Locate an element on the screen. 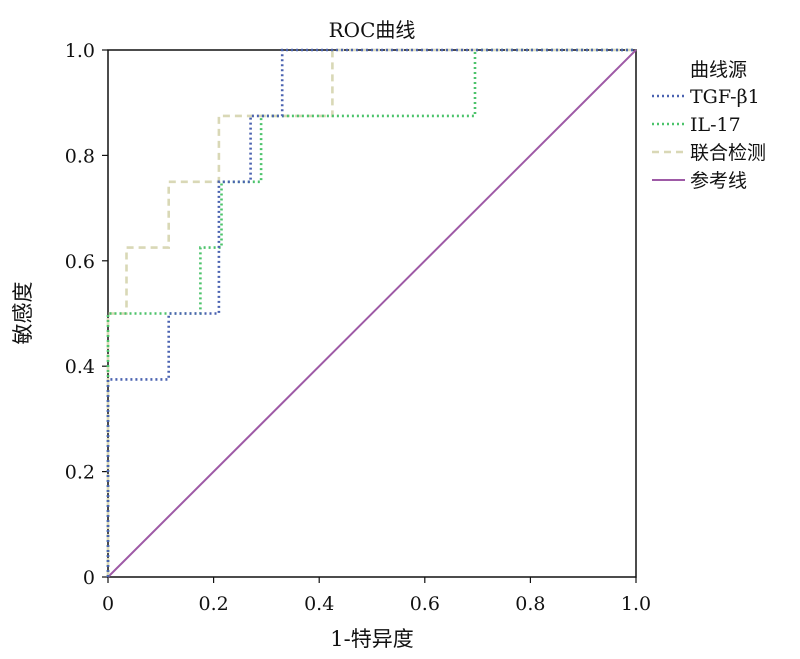 Image resolution: width=800 pixels, height=659 pixels. x-tick-label: 0.6 is located at coordinates (425, 604).